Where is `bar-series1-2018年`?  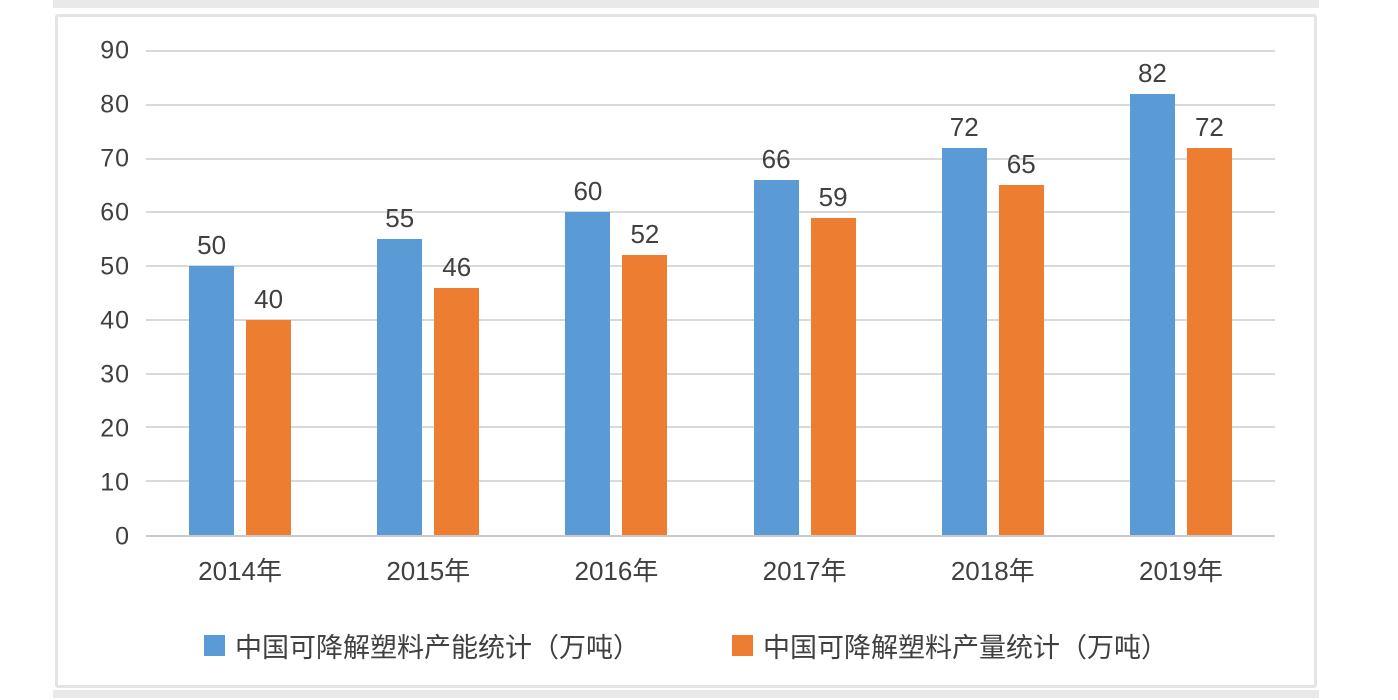 bar-series1-2018年 is located at coordinates (964, 341).